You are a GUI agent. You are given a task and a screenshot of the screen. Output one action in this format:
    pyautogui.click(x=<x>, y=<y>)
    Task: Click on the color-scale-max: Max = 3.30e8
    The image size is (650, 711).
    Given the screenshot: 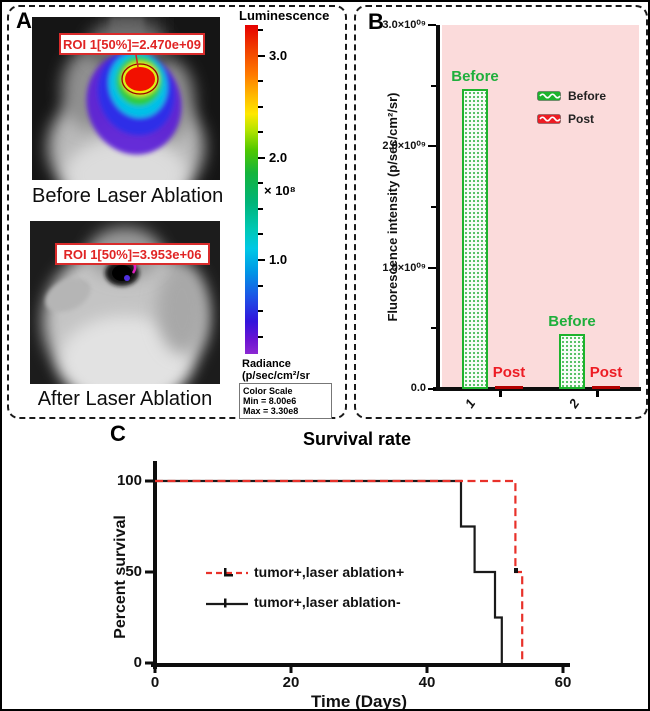 What is the action you would take?
    pyautogui.click(x=271, y=411)
    